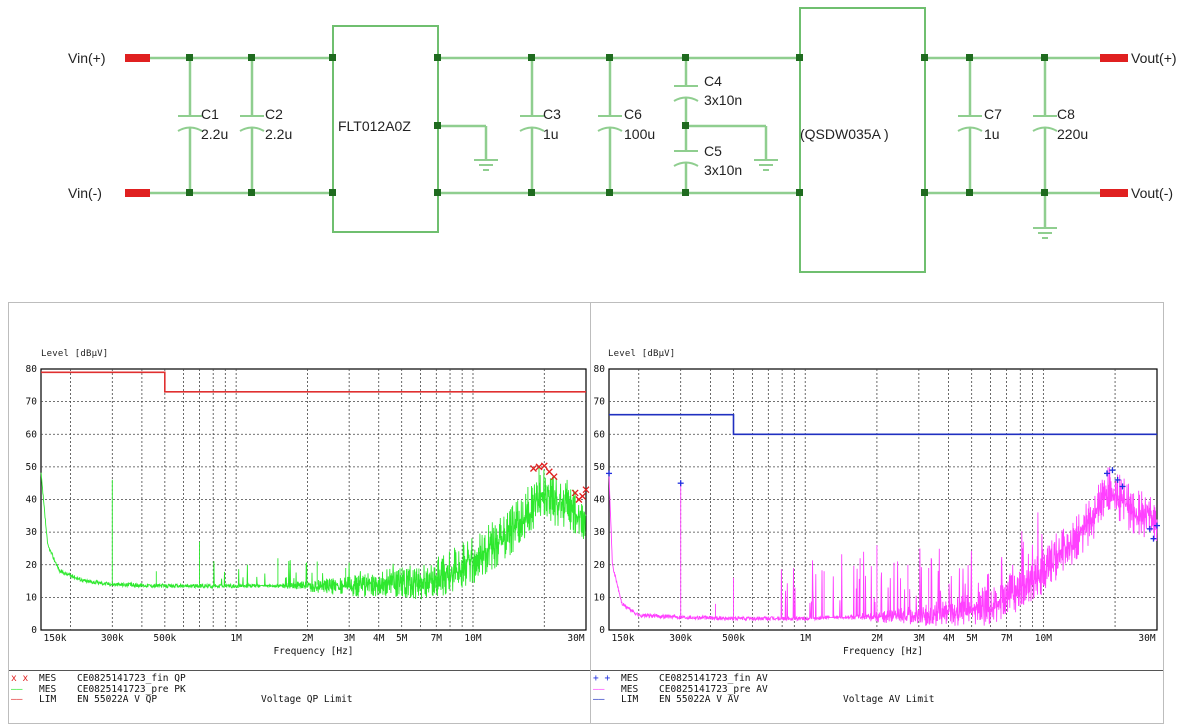 This screenshot has height=726, width=1201. Describe the element at coordinates (600, 500) in the screenshot. I see `y-tick-label: 40` at that location.